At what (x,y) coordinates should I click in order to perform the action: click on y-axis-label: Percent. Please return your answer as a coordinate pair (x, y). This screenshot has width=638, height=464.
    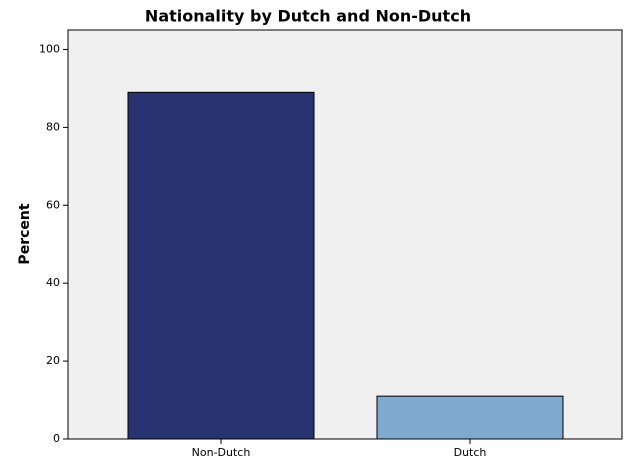
    Looking at the image, I should click on (25, 233).